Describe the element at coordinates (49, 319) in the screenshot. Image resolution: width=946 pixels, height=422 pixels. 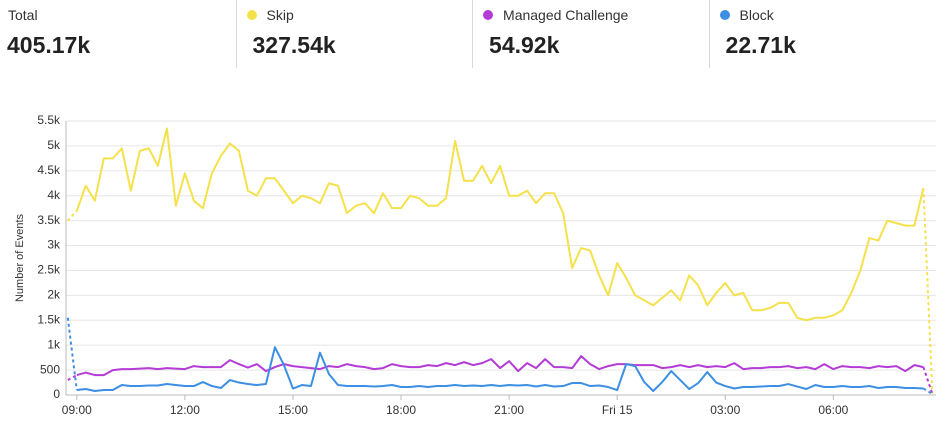
I see `y-tick-label: 1.5k` at that location.